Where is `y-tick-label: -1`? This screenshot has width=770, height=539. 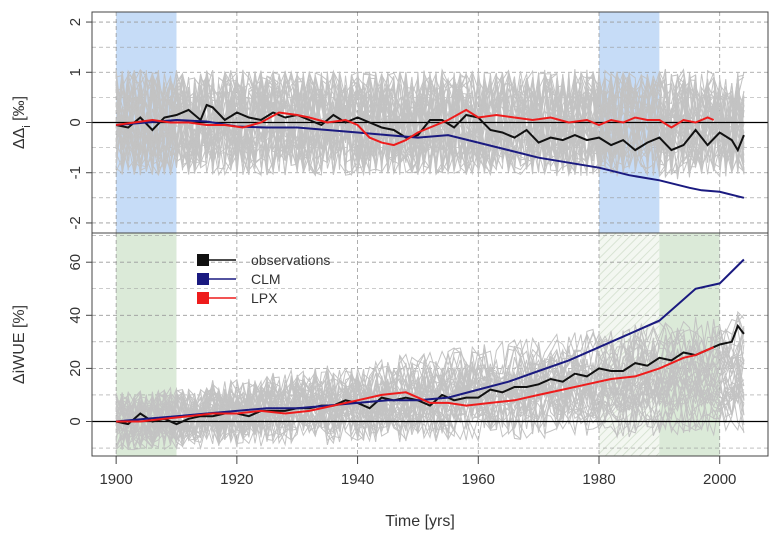 y-tick-label: -1 is located at coordinates (75, 172).